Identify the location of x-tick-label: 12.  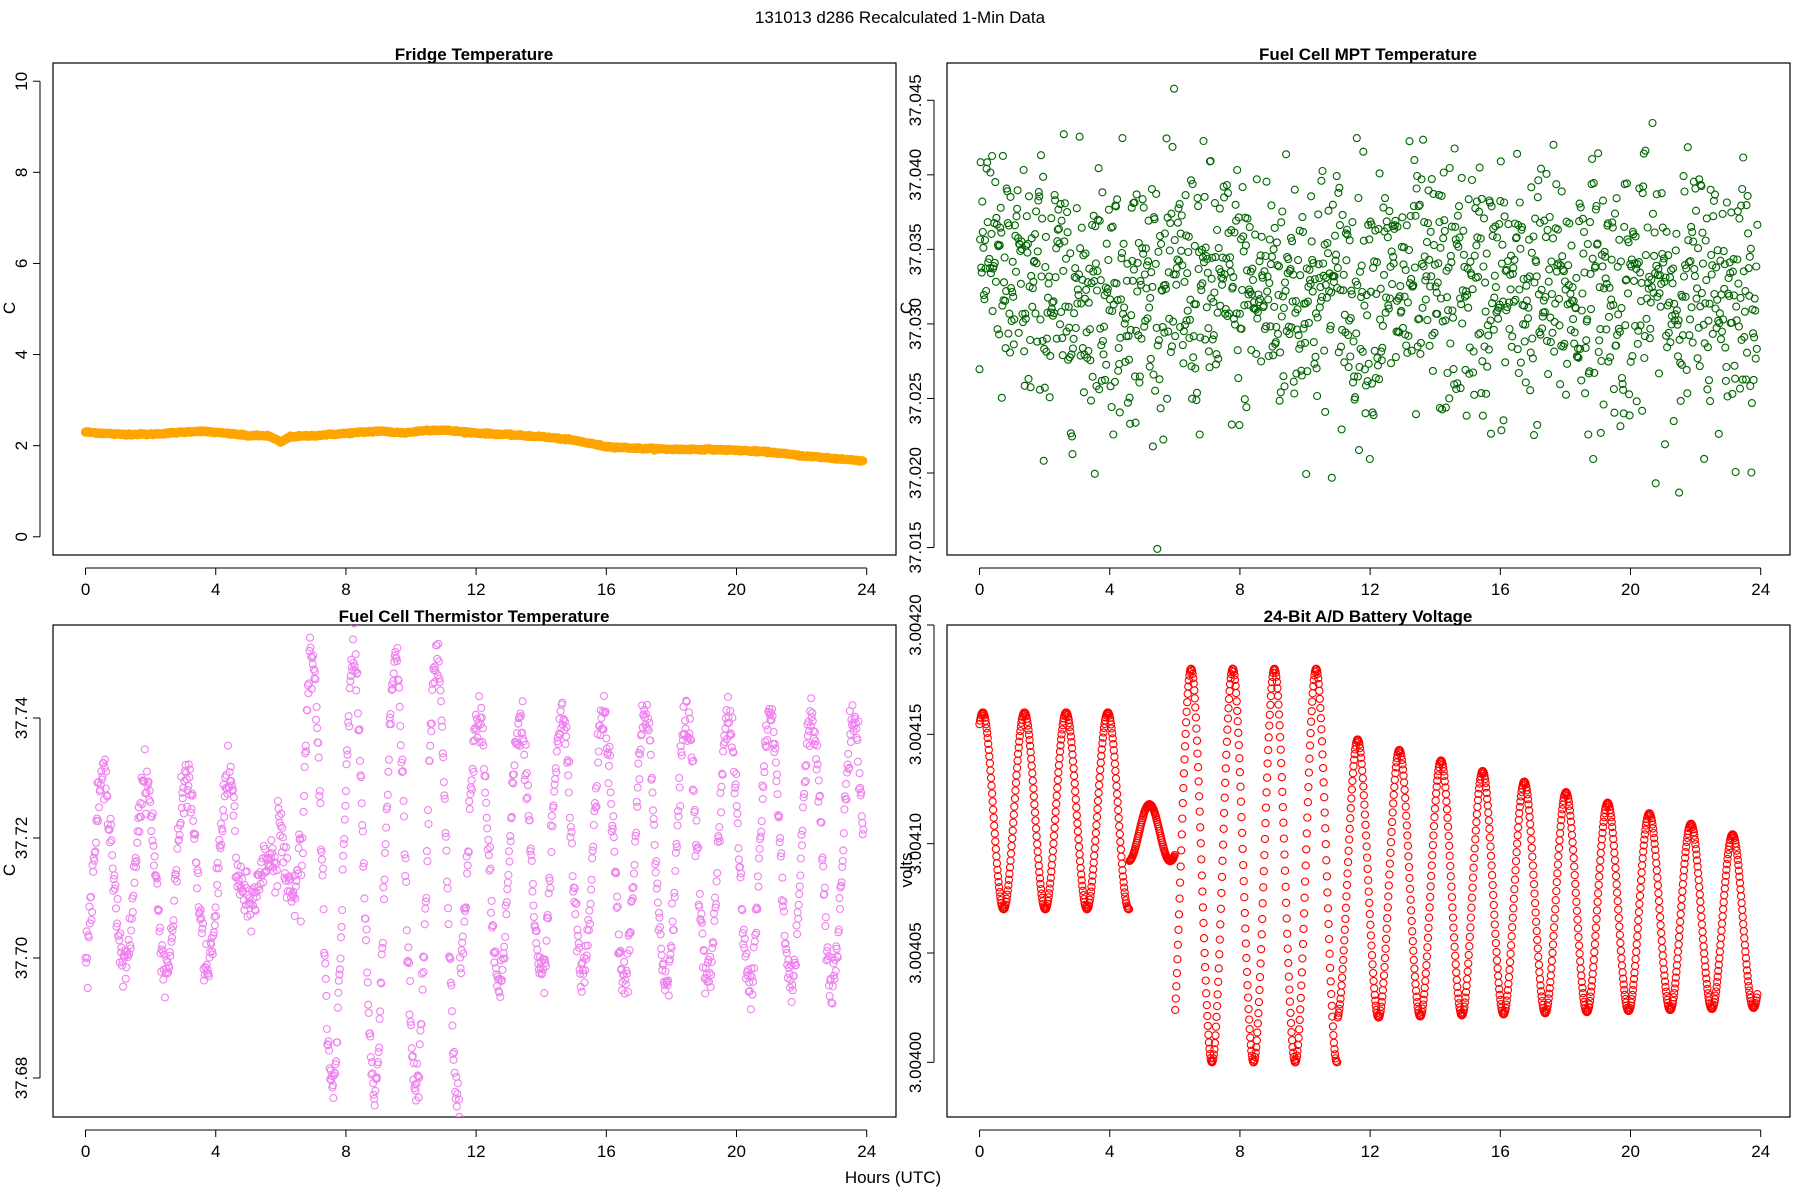
(1370, 589).